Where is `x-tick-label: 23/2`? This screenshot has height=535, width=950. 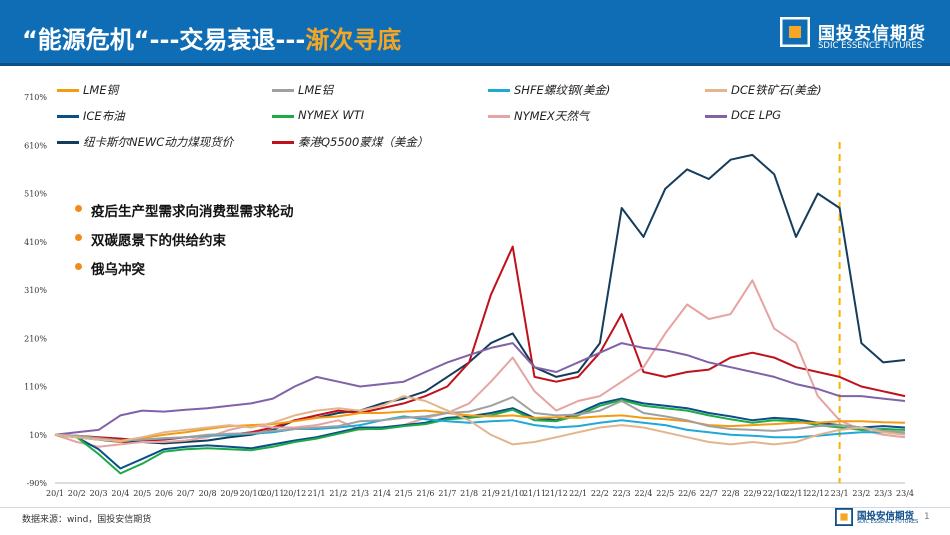
x-tick-label: 23/2 is located at coordinates (861, 493).